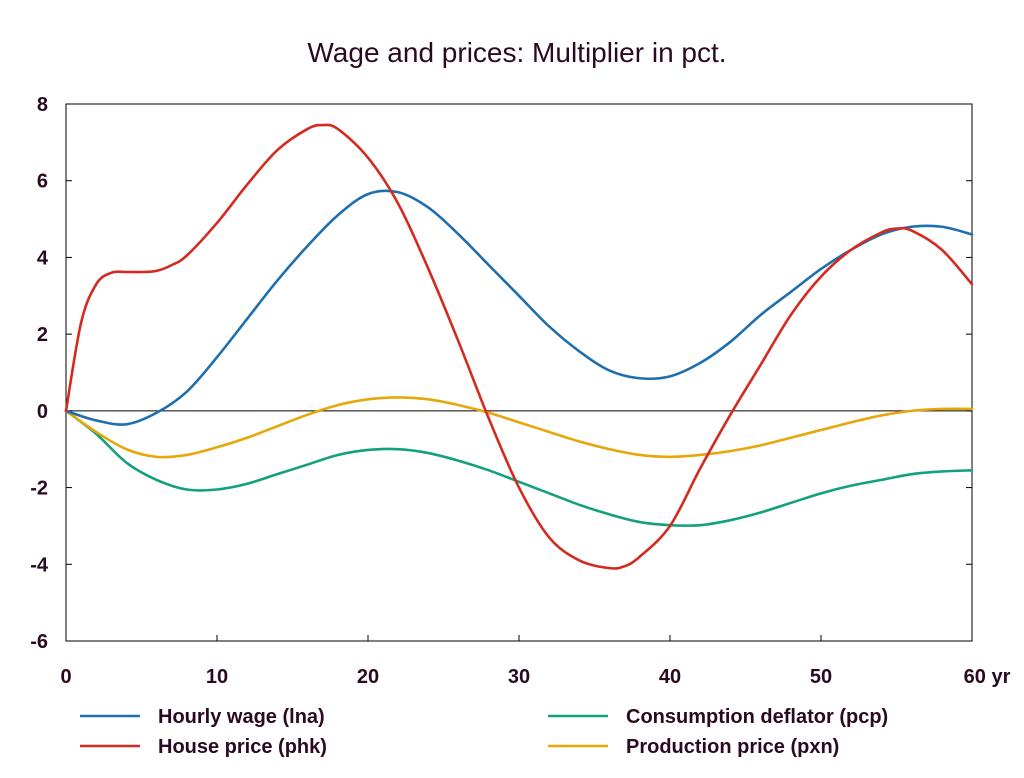  Describe the element at coordinates (519, 468) in the screenshot. I see `series-line-consumption-deflator-pcp` at that location.